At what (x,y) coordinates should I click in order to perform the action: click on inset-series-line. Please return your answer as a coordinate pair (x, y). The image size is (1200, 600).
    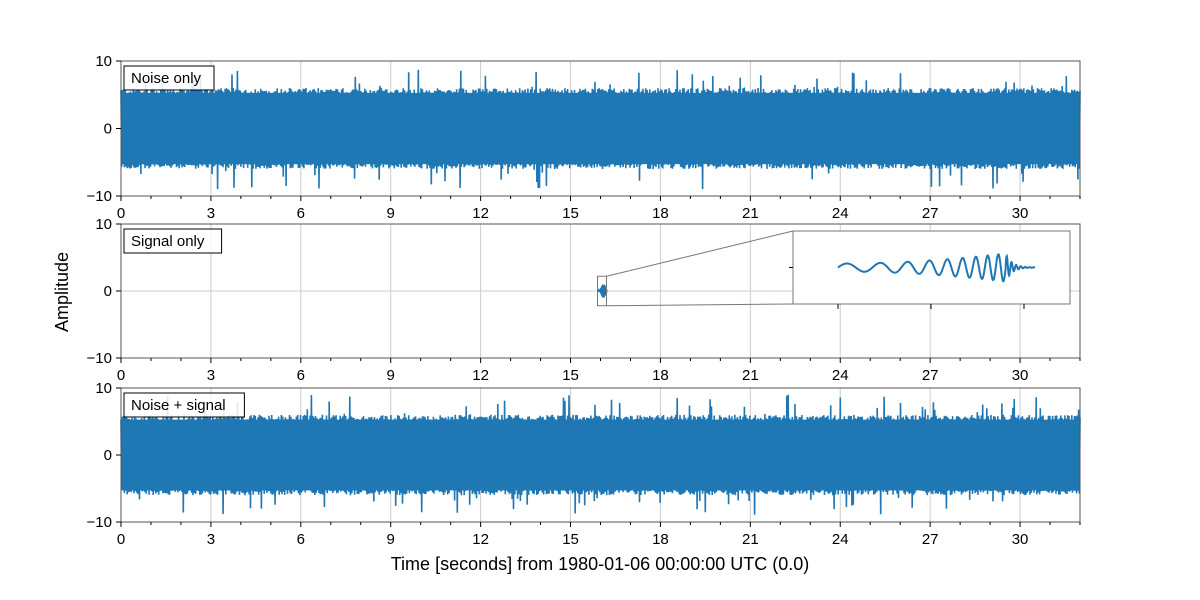
    Looking at the image, I should click on (936, 268).